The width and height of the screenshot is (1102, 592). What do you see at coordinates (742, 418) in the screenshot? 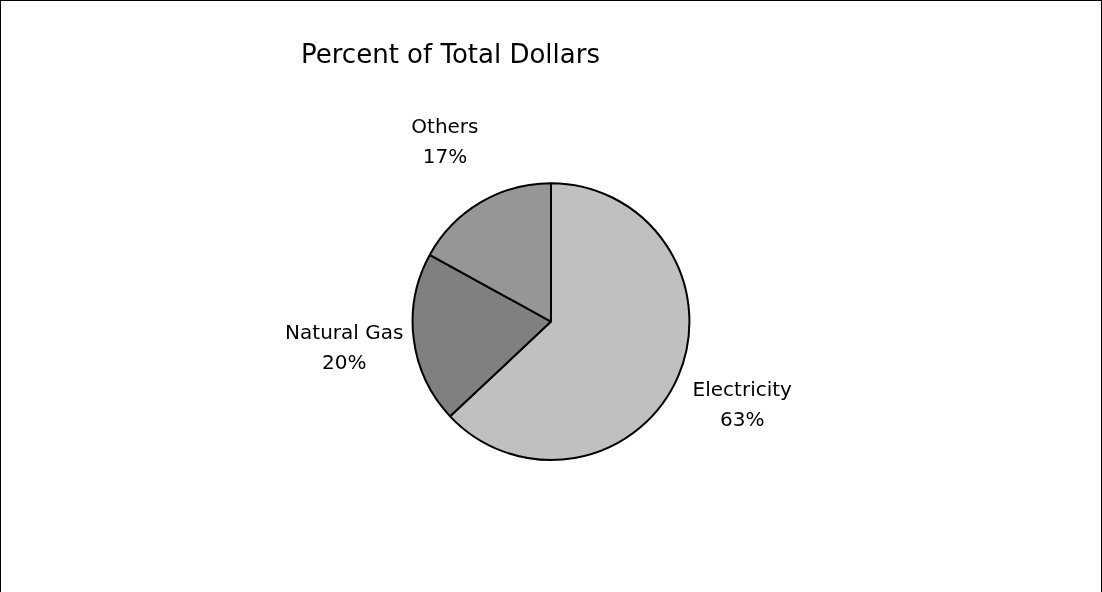
I see `data-label: 63%` at bounding box center [742, 418].